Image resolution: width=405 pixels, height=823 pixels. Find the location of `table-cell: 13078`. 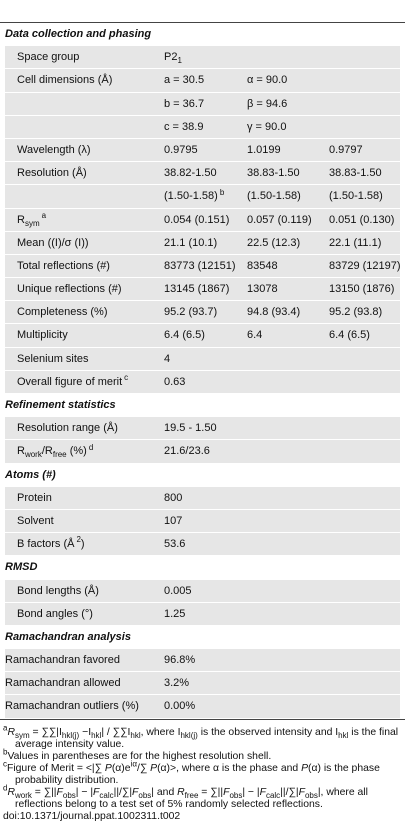

table-cell: 13078 is located at coordinates (262, 289).